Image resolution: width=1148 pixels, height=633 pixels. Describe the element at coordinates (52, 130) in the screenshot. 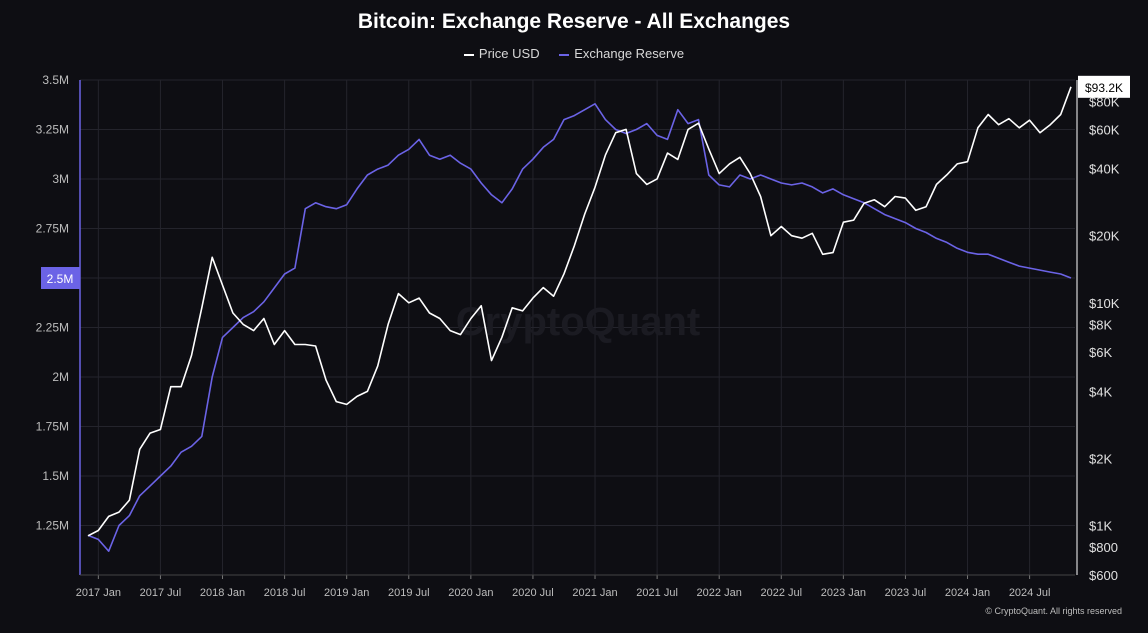

I see `left-tick-label: 3.25M` at that location.